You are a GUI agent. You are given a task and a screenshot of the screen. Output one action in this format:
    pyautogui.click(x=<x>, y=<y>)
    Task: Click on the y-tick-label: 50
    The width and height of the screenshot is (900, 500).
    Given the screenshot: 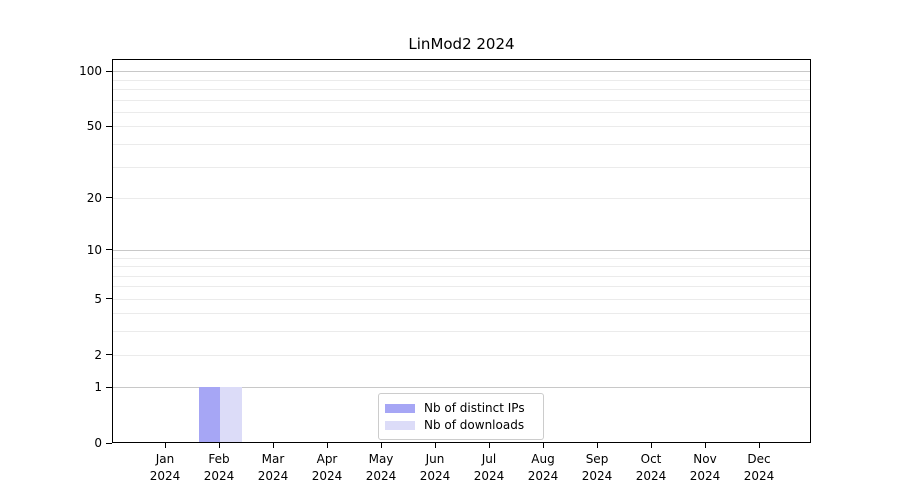 What is the action you would take?
    pyautogui.click(x=94, y=126)
    